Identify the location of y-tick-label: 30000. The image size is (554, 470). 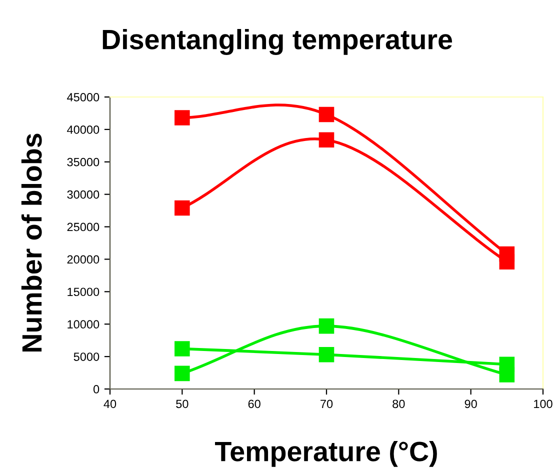
(83, 194).